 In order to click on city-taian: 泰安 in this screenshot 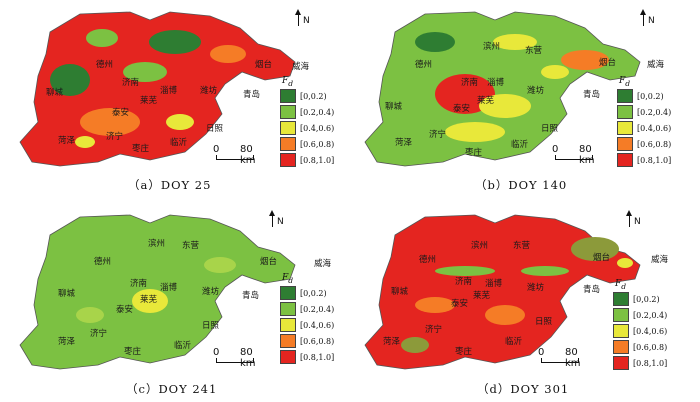, I will do `click(121, 113)`.